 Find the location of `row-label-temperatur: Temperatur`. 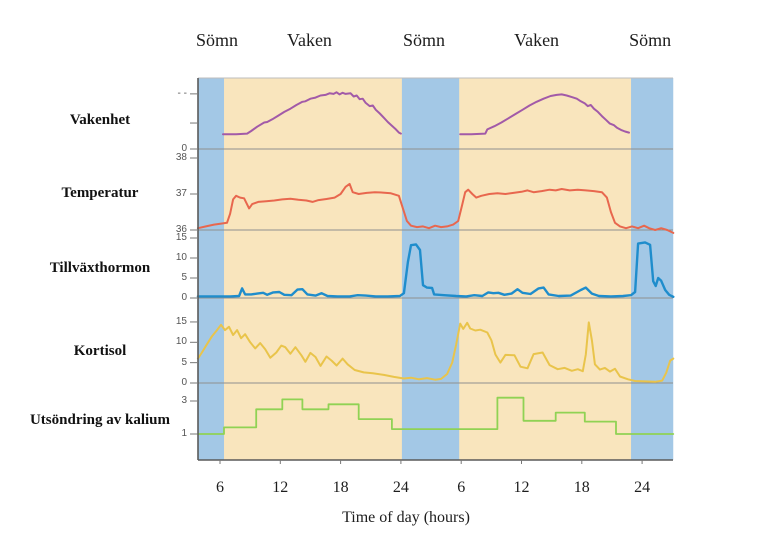

row-label-temperatur: Temperatur is located at coordinates (100, 193).